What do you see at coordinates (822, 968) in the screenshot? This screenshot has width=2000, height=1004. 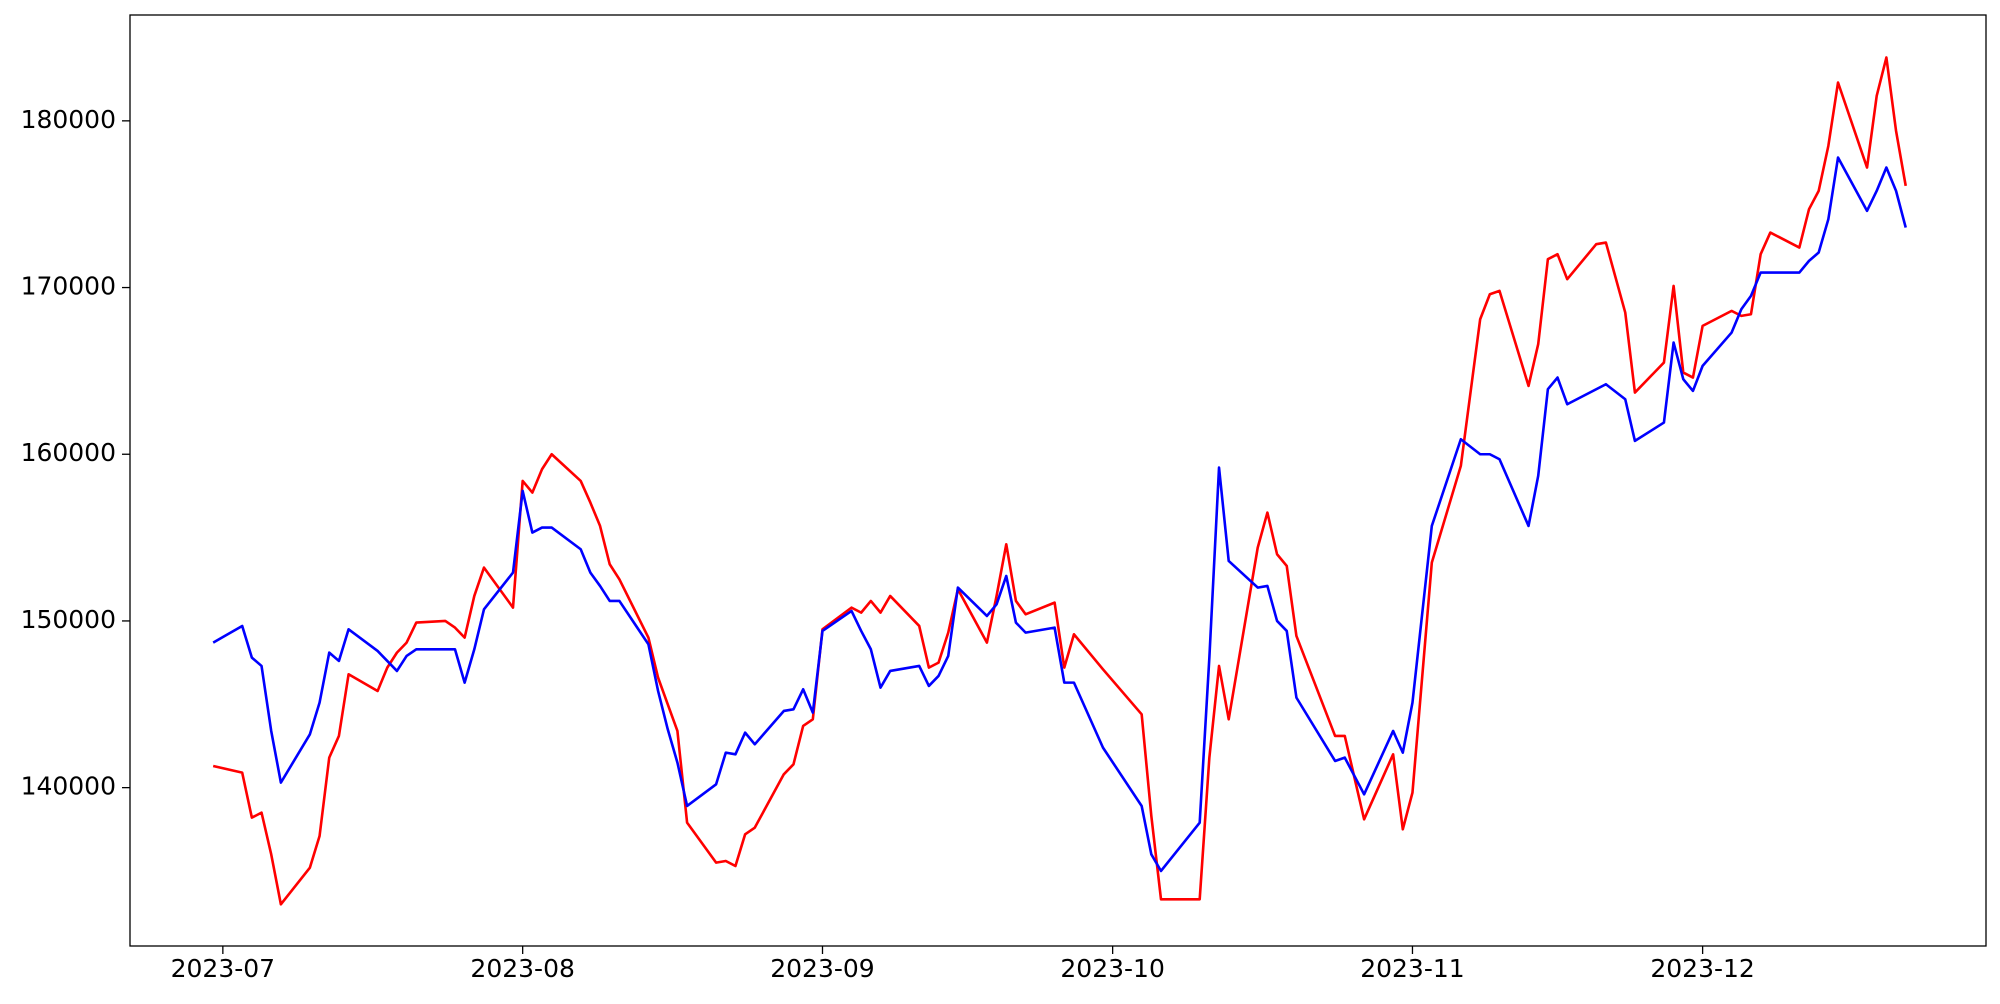 I see `x-tick-label: 2023-09` at bounding box center [822, 968].